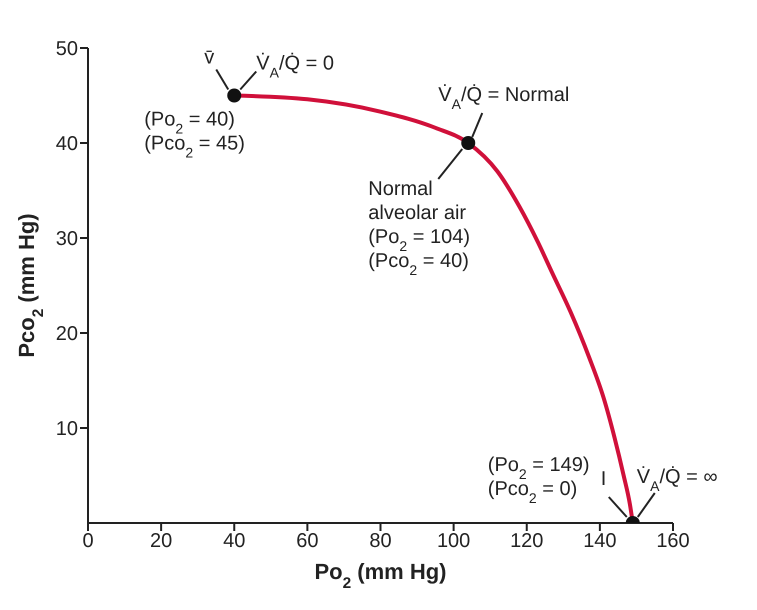 Image resolution: width=757 pixels, height=610 pixels. I want to click on x-axis-title: Po$_{2}$ (mm Hg), so click(380, 575).